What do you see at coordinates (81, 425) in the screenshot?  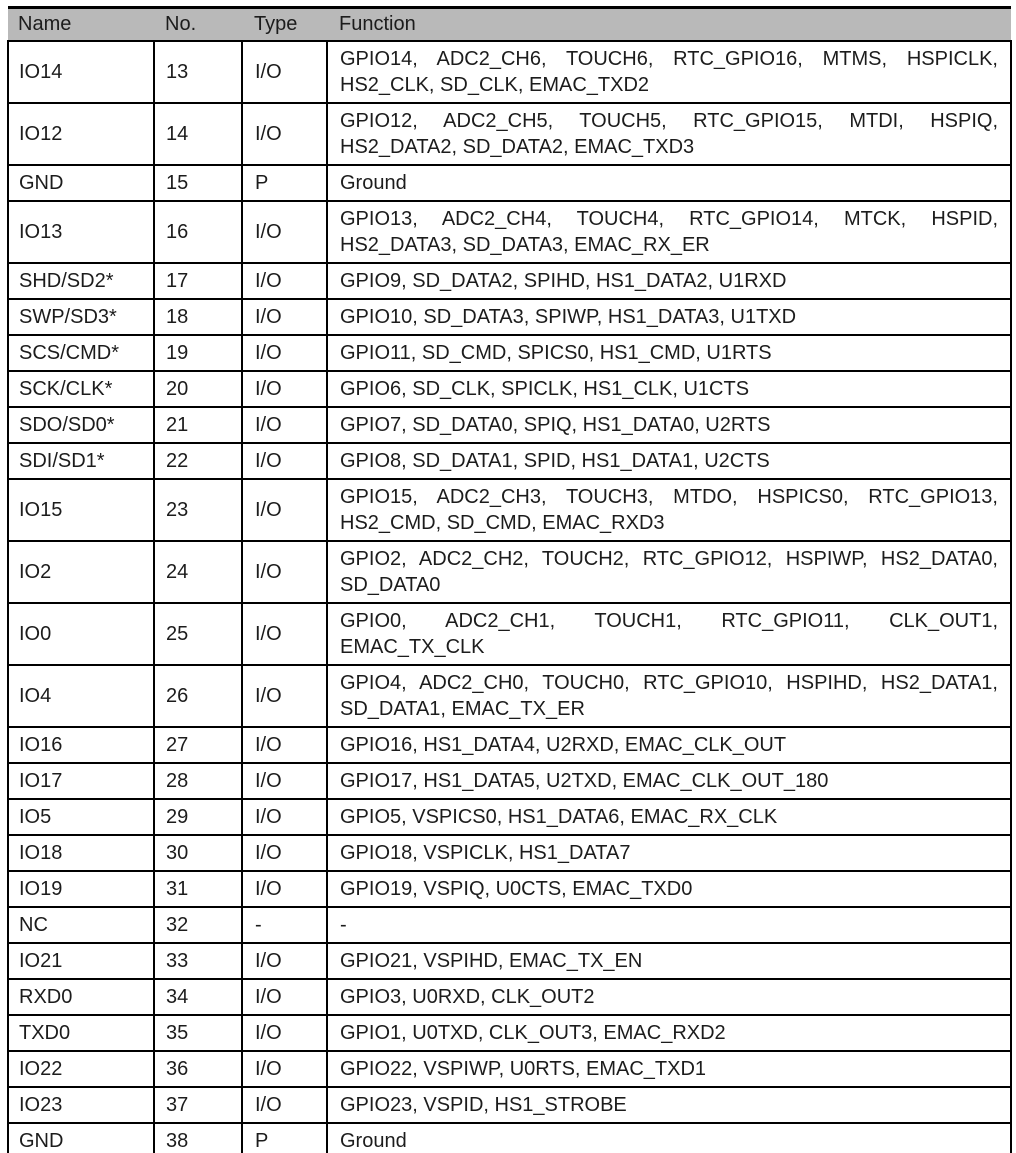 I see `cell-name: SDO/SD0*` at bounding box center [81, 425].